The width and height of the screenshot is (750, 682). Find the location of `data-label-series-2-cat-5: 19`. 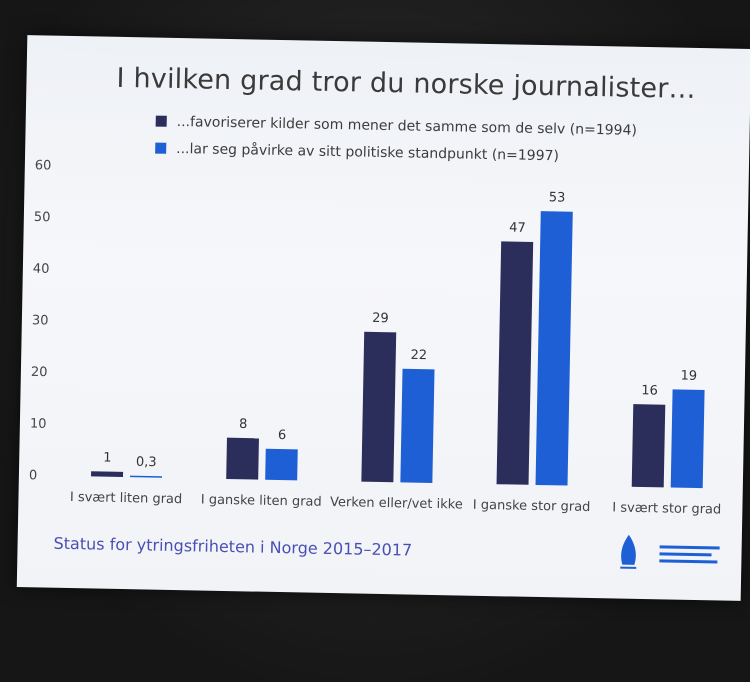

data-label-series-2-cat-5: 19 is located at coordinates (688, 376).